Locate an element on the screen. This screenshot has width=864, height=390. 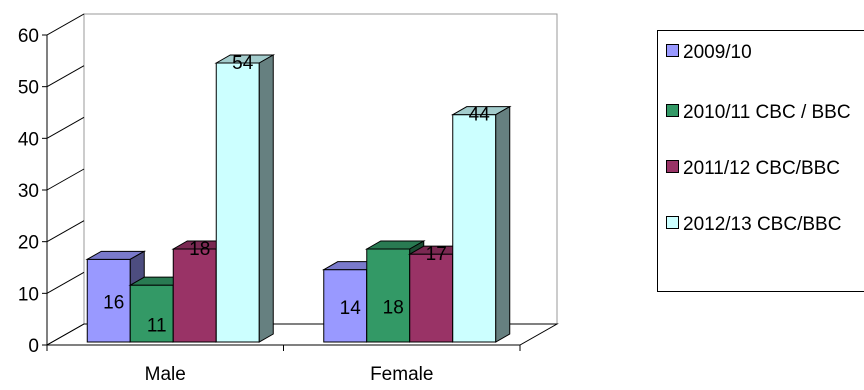
y-tick-label: 30 is located at coordinates (28, 191).